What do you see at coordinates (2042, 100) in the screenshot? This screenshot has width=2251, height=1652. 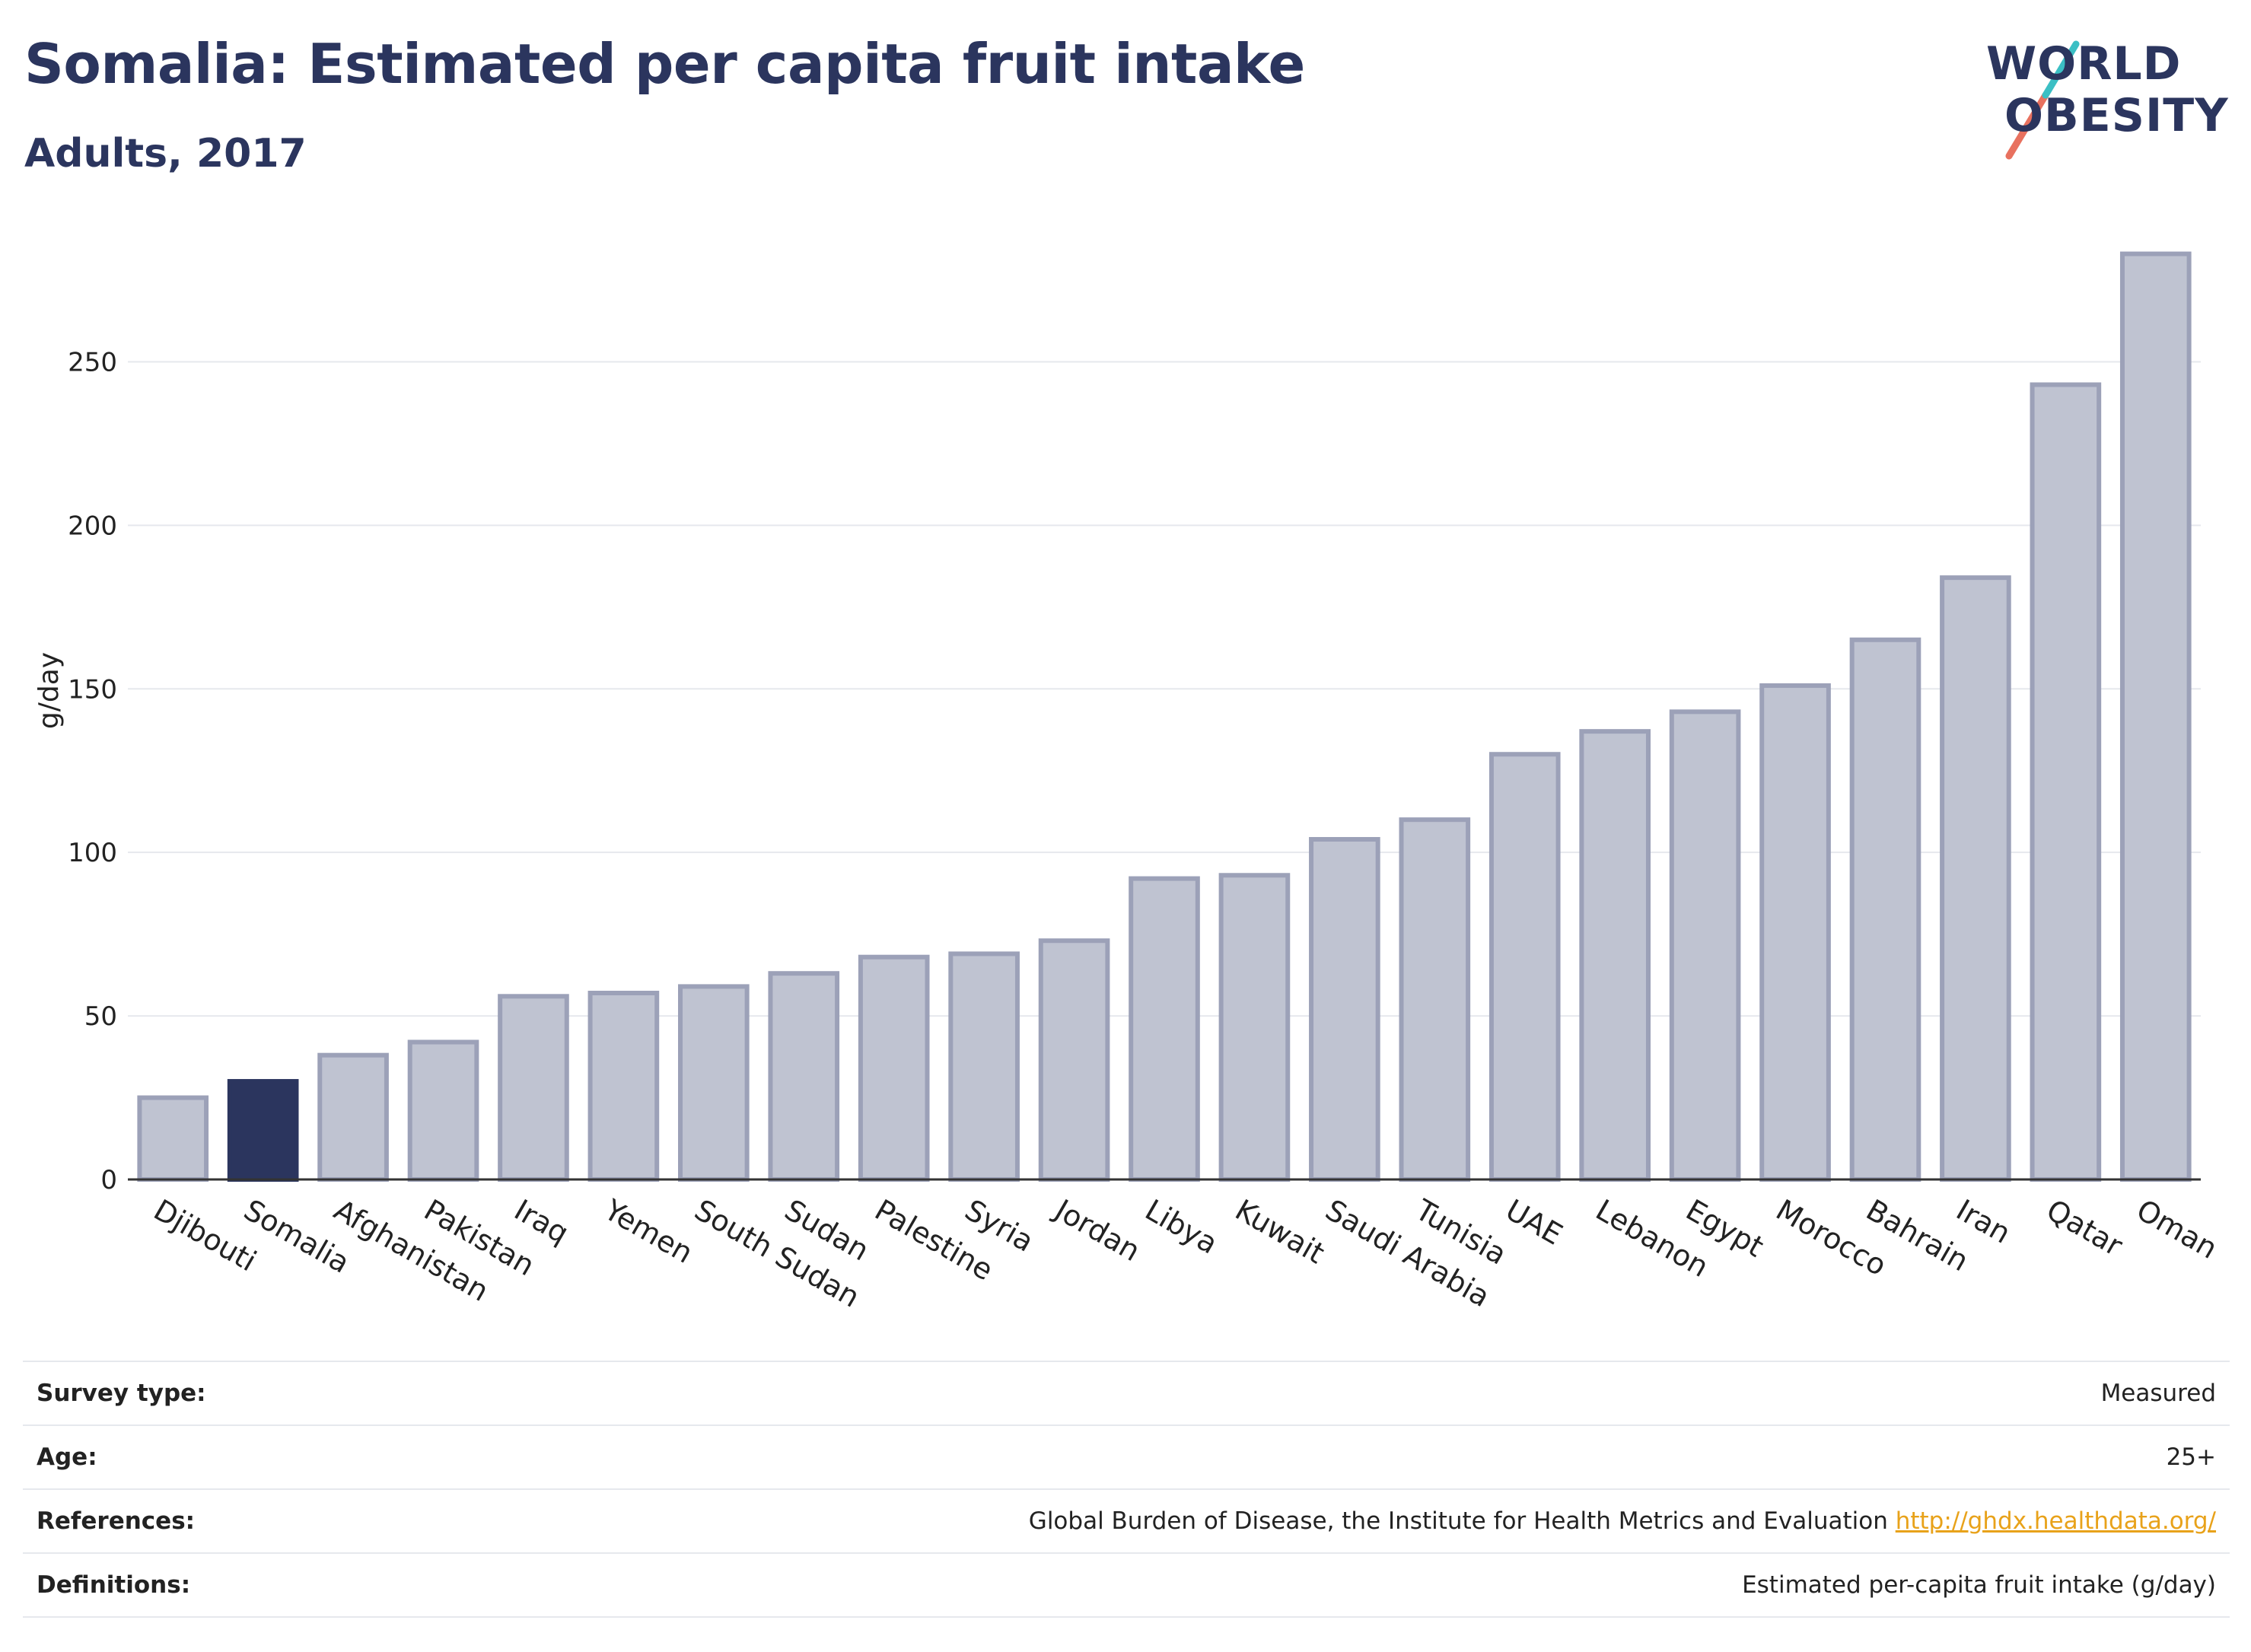 I see `logo-slash-icon` at bounding box center [2042, 100].